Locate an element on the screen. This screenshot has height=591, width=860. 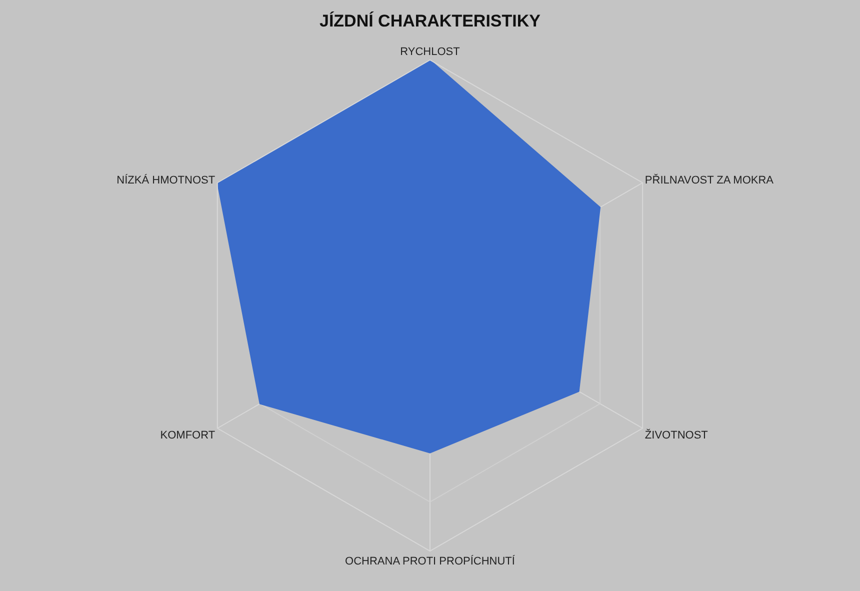
spoke-label: PŘILNAVOST ZA MOKRA is located at coordinates (709, 180).